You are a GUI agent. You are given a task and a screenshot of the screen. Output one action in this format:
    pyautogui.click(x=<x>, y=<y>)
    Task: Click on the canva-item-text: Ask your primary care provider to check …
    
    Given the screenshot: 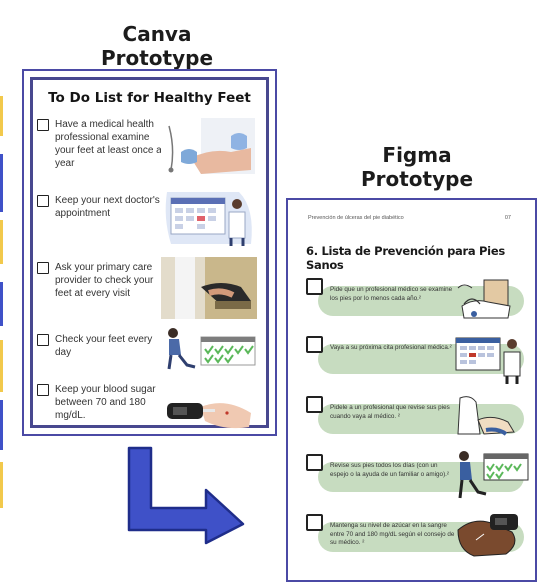 What is the action you would take?
    pyautogui.click(x=104, y=280)
    